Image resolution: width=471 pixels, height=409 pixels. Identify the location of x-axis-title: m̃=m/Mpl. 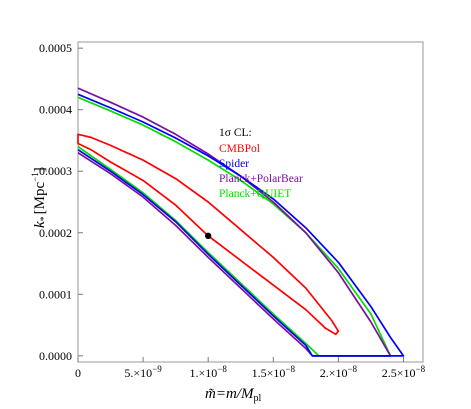
(233, 395).